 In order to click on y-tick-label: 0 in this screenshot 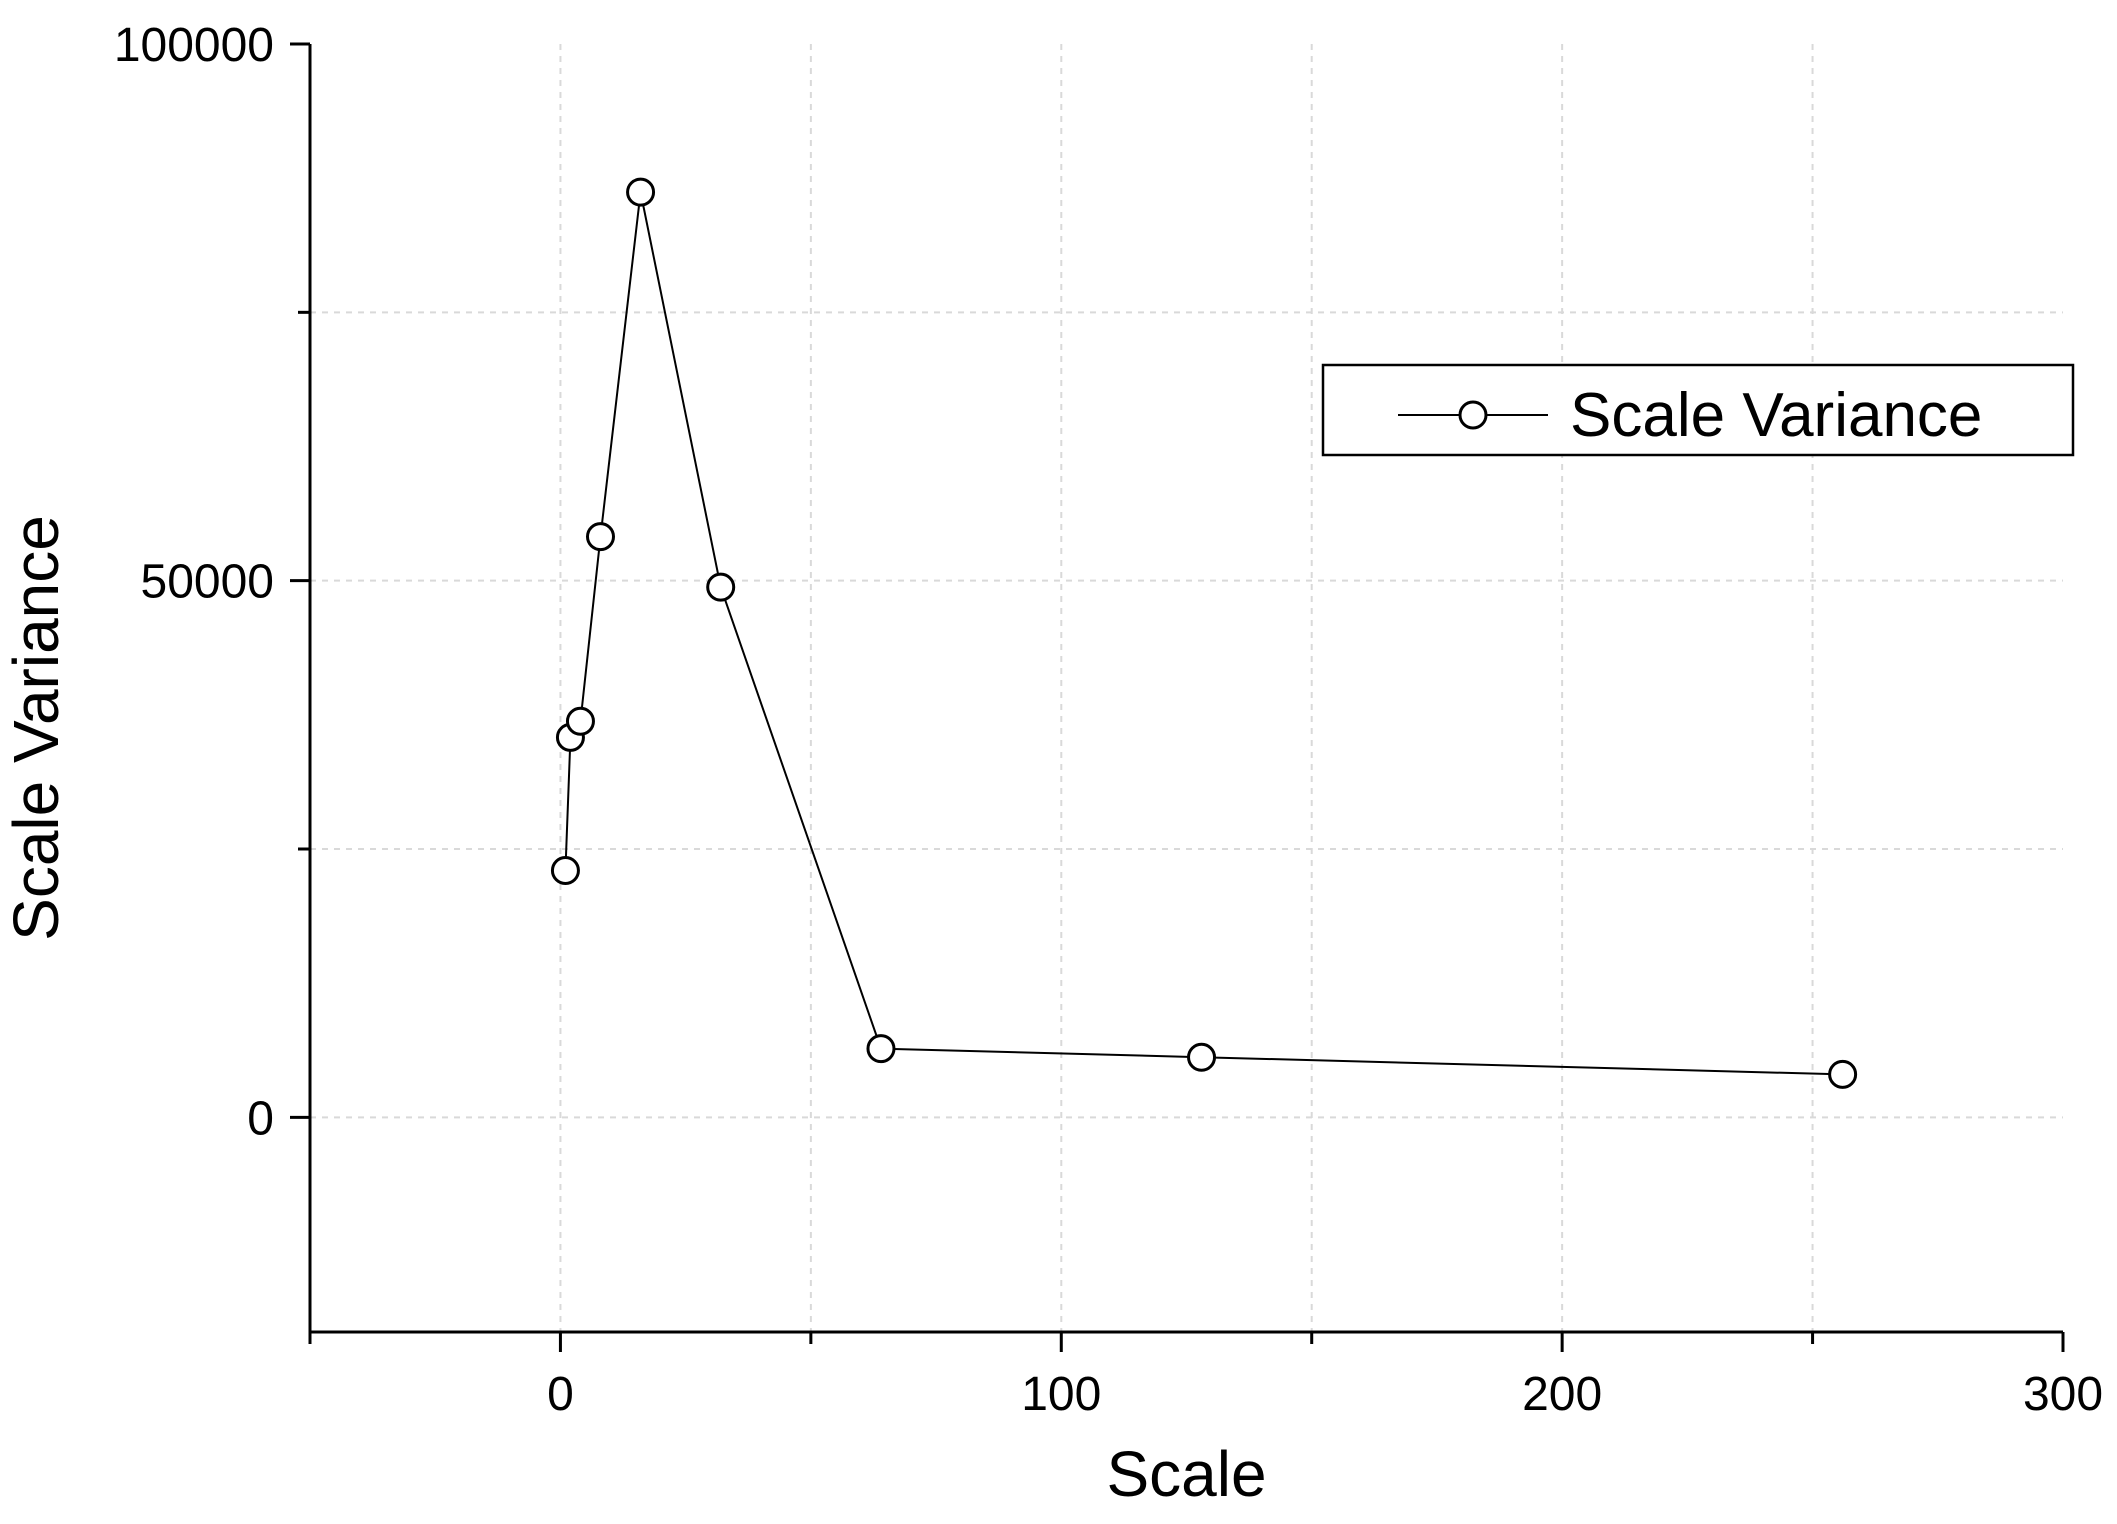, I will do `click(260, 1118)`.